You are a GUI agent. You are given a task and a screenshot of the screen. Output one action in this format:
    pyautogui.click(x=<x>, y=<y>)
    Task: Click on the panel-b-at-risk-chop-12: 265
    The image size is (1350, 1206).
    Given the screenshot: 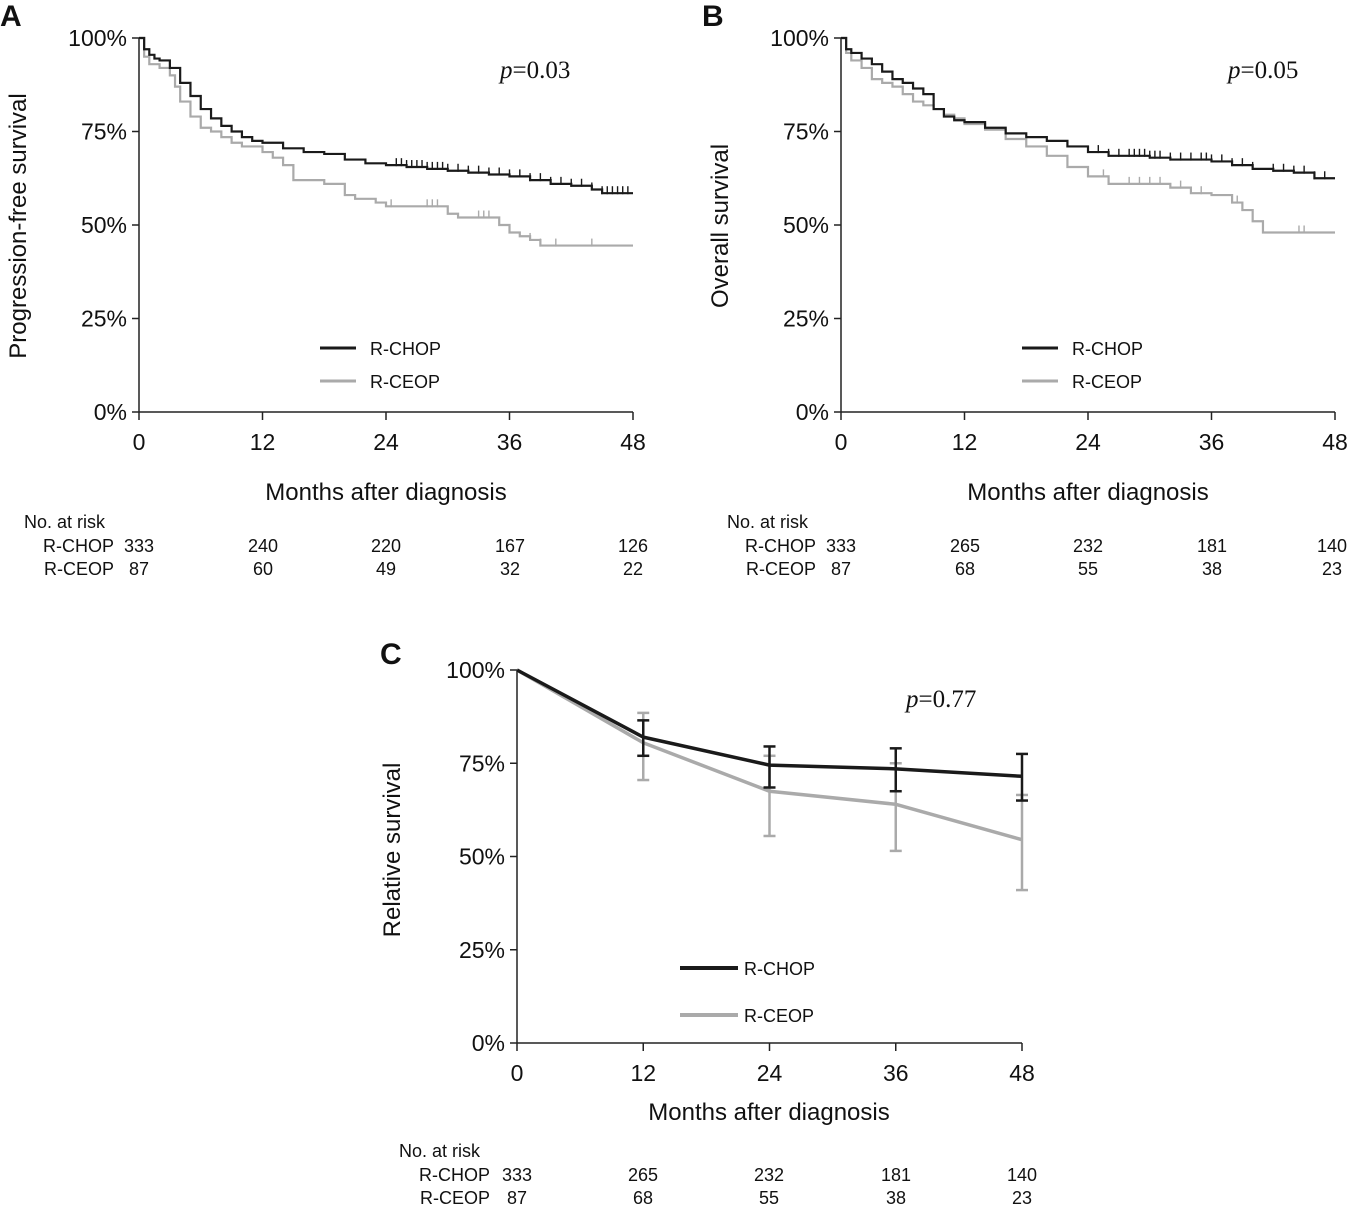 What is the action you would take?
    pyautogui.click(x=965, y=546)
    